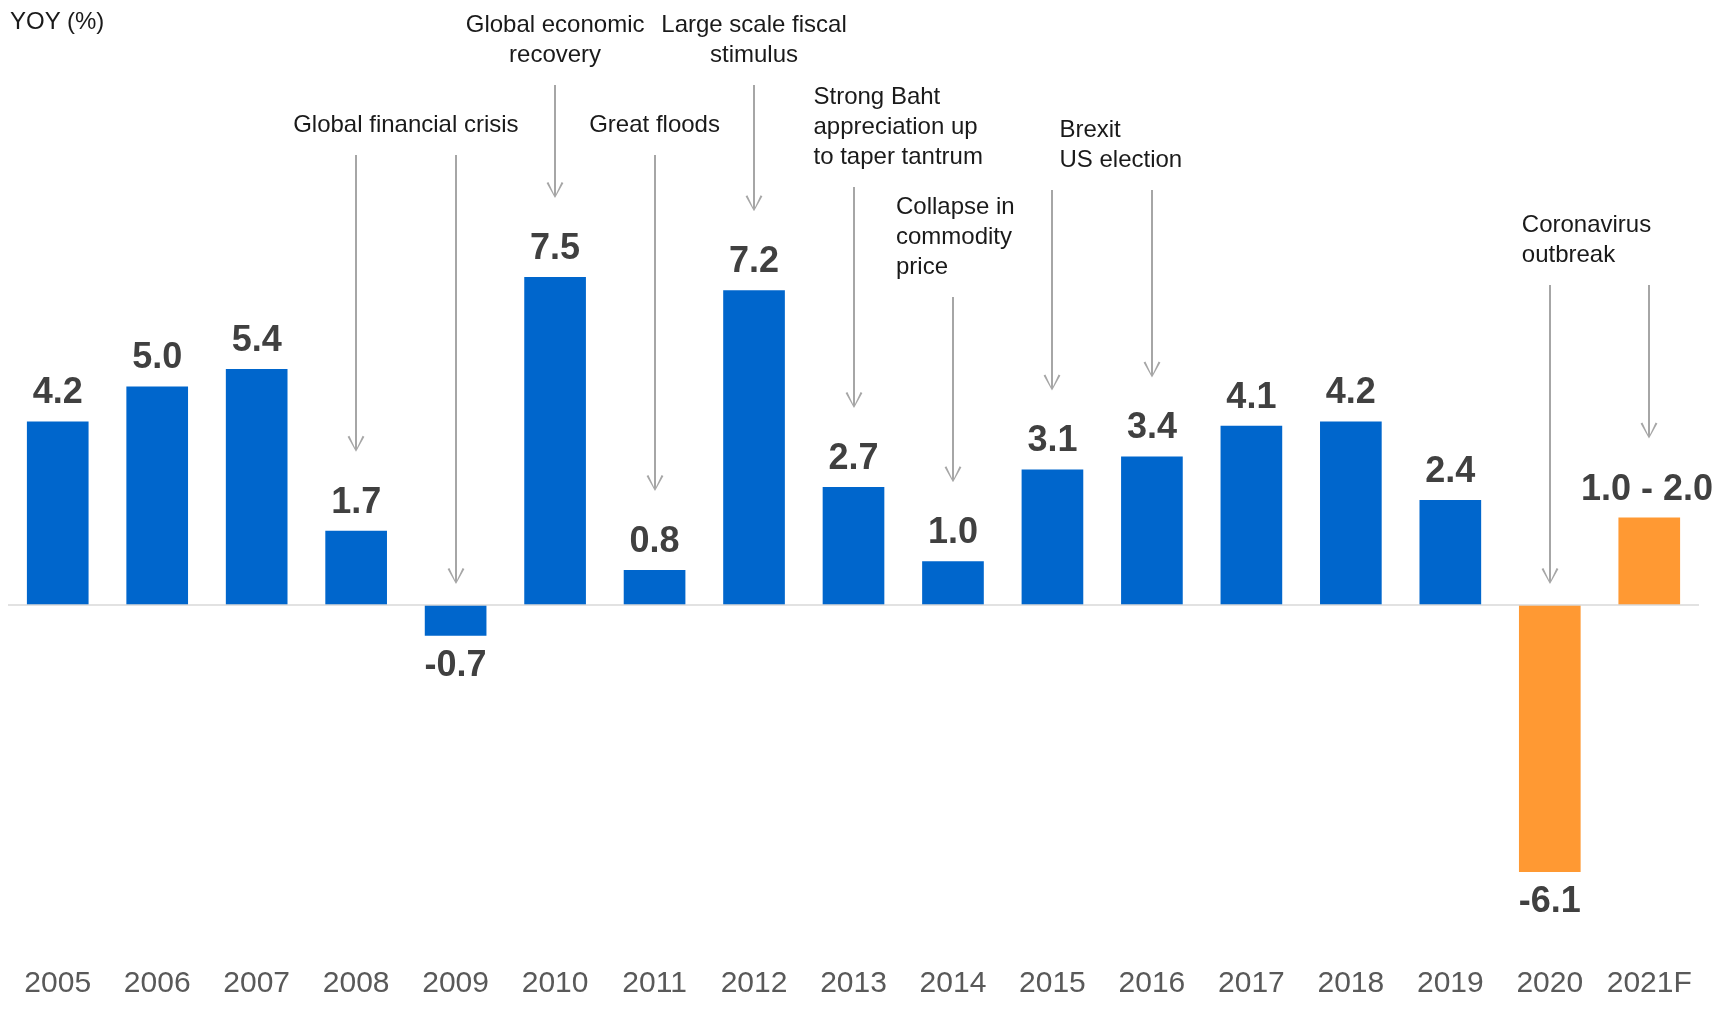 The width and height of the screenshot is (1723, 1015). I want to click on data-label: 1.7, so click(356, 500).